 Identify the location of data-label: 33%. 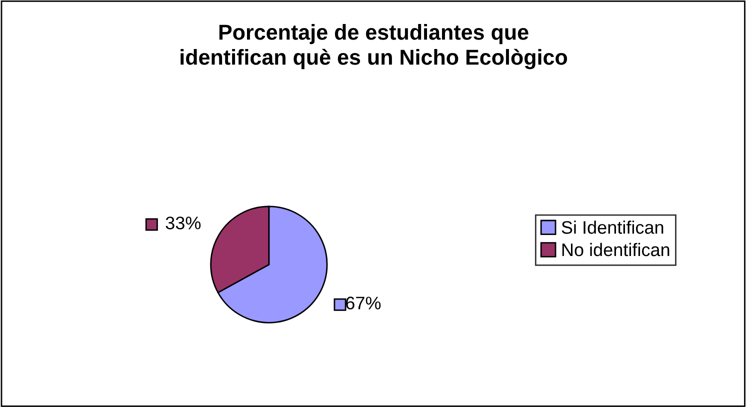
(183, 223).